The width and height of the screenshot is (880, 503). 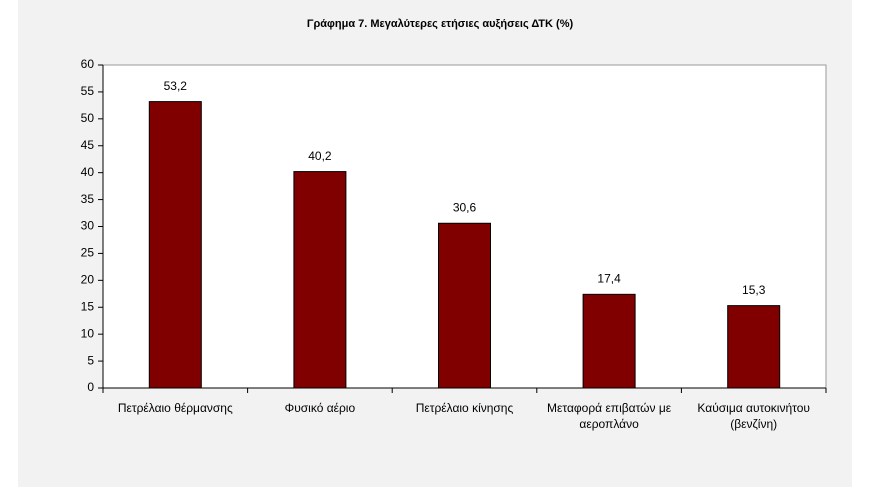 What do you see at coordinates (90, 360) in the screenshot?
I see `y-tick-label: 5` at bounding box center [90, 360].